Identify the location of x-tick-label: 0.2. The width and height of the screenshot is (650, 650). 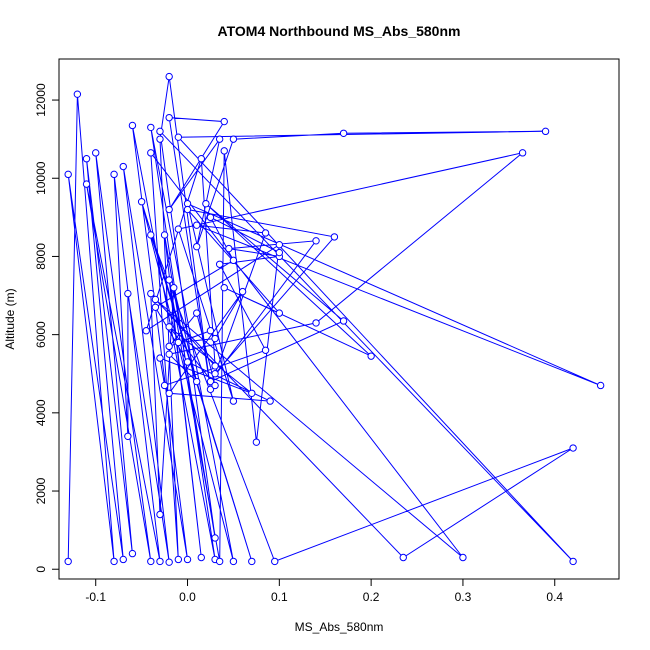
(371, 597).